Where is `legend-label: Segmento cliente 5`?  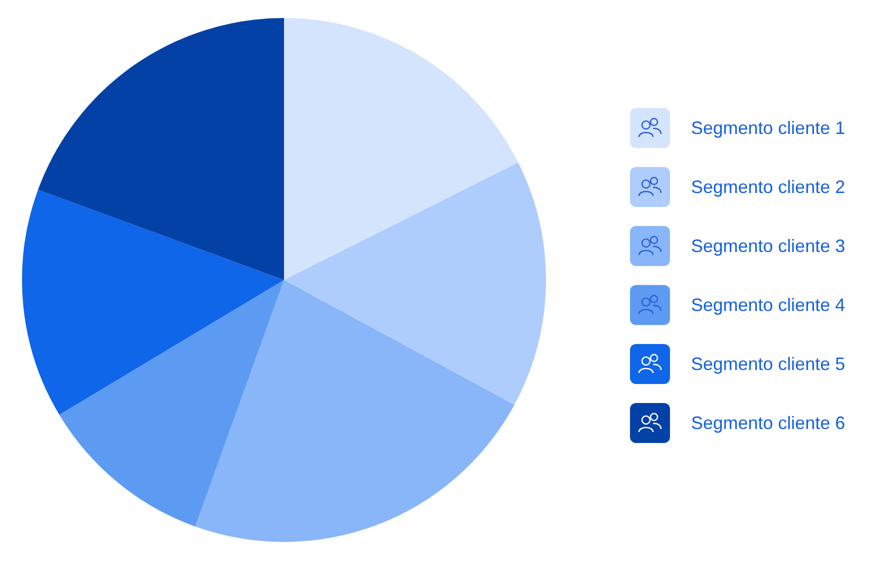
legend-label: Segmento cliente 5 is located at coordinates (768, 364).